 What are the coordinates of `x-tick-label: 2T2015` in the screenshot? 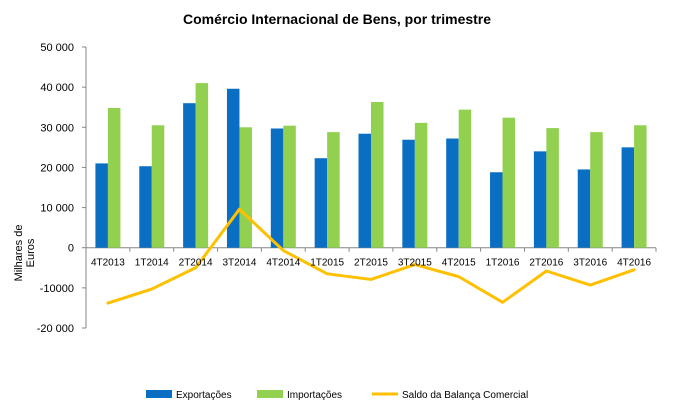 It's located at (371, 263).